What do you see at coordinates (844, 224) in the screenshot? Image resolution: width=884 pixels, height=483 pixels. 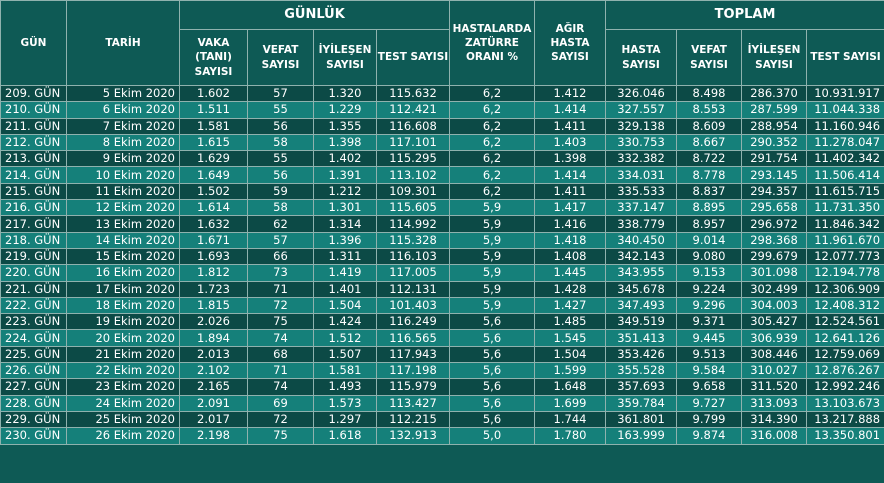 I see `cell-total-tests: 11.846.342` at bounding box center [844, 224].